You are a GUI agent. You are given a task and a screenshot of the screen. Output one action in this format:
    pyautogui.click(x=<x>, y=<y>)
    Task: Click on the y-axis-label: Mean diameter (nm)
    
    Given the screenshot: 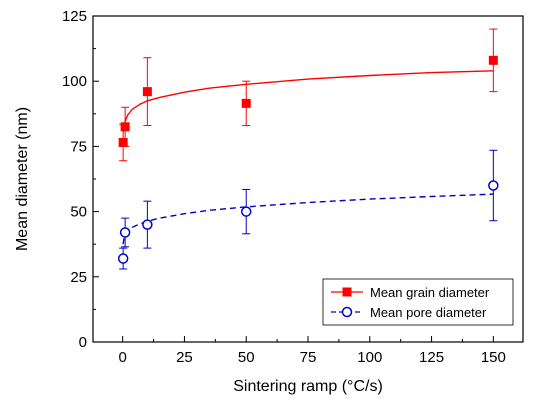 What is the action you would take?
    pyautogui.click(x=22, y=179)
    